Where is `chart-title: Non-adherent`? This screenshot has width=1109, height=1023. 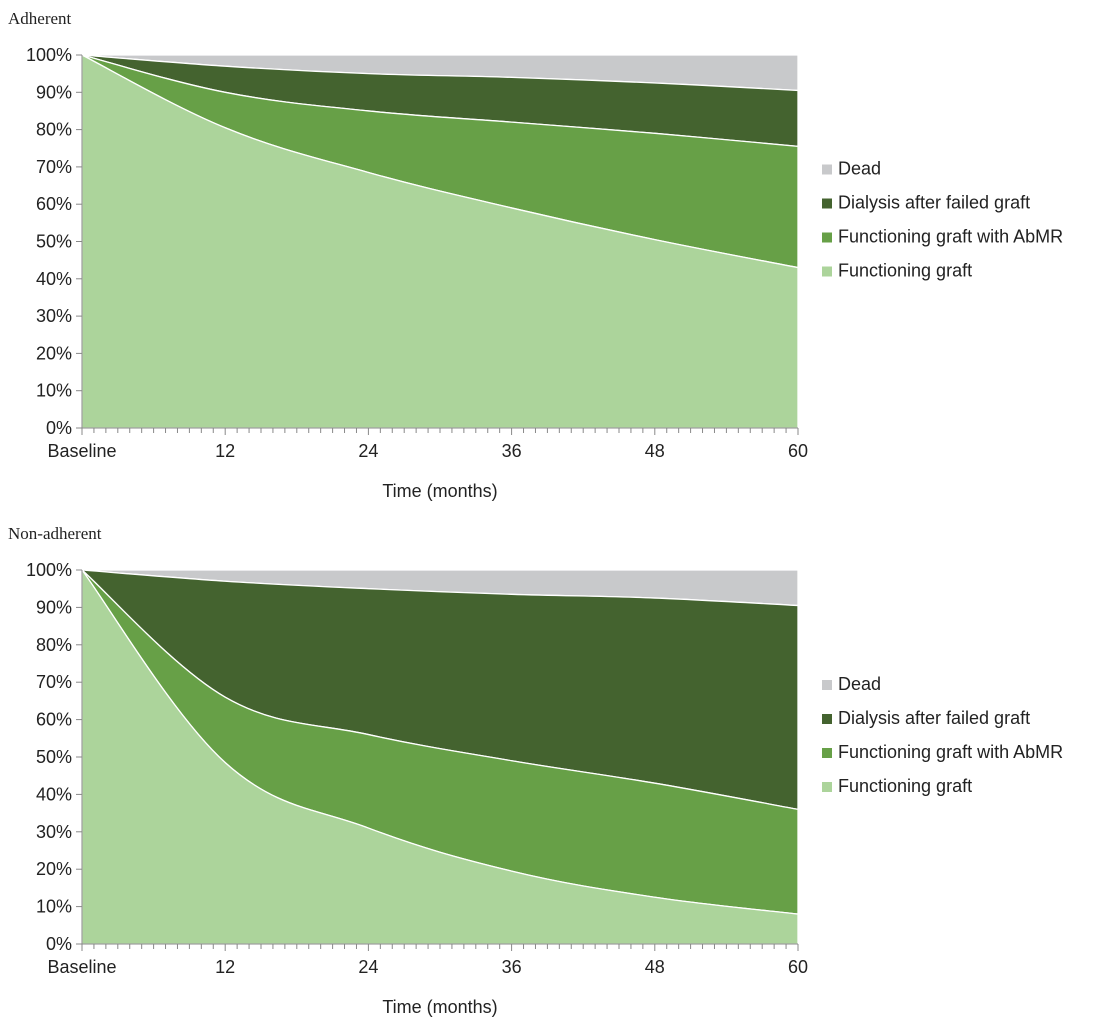
chart-title: Non-adherent is located at coordinates (55, 533).